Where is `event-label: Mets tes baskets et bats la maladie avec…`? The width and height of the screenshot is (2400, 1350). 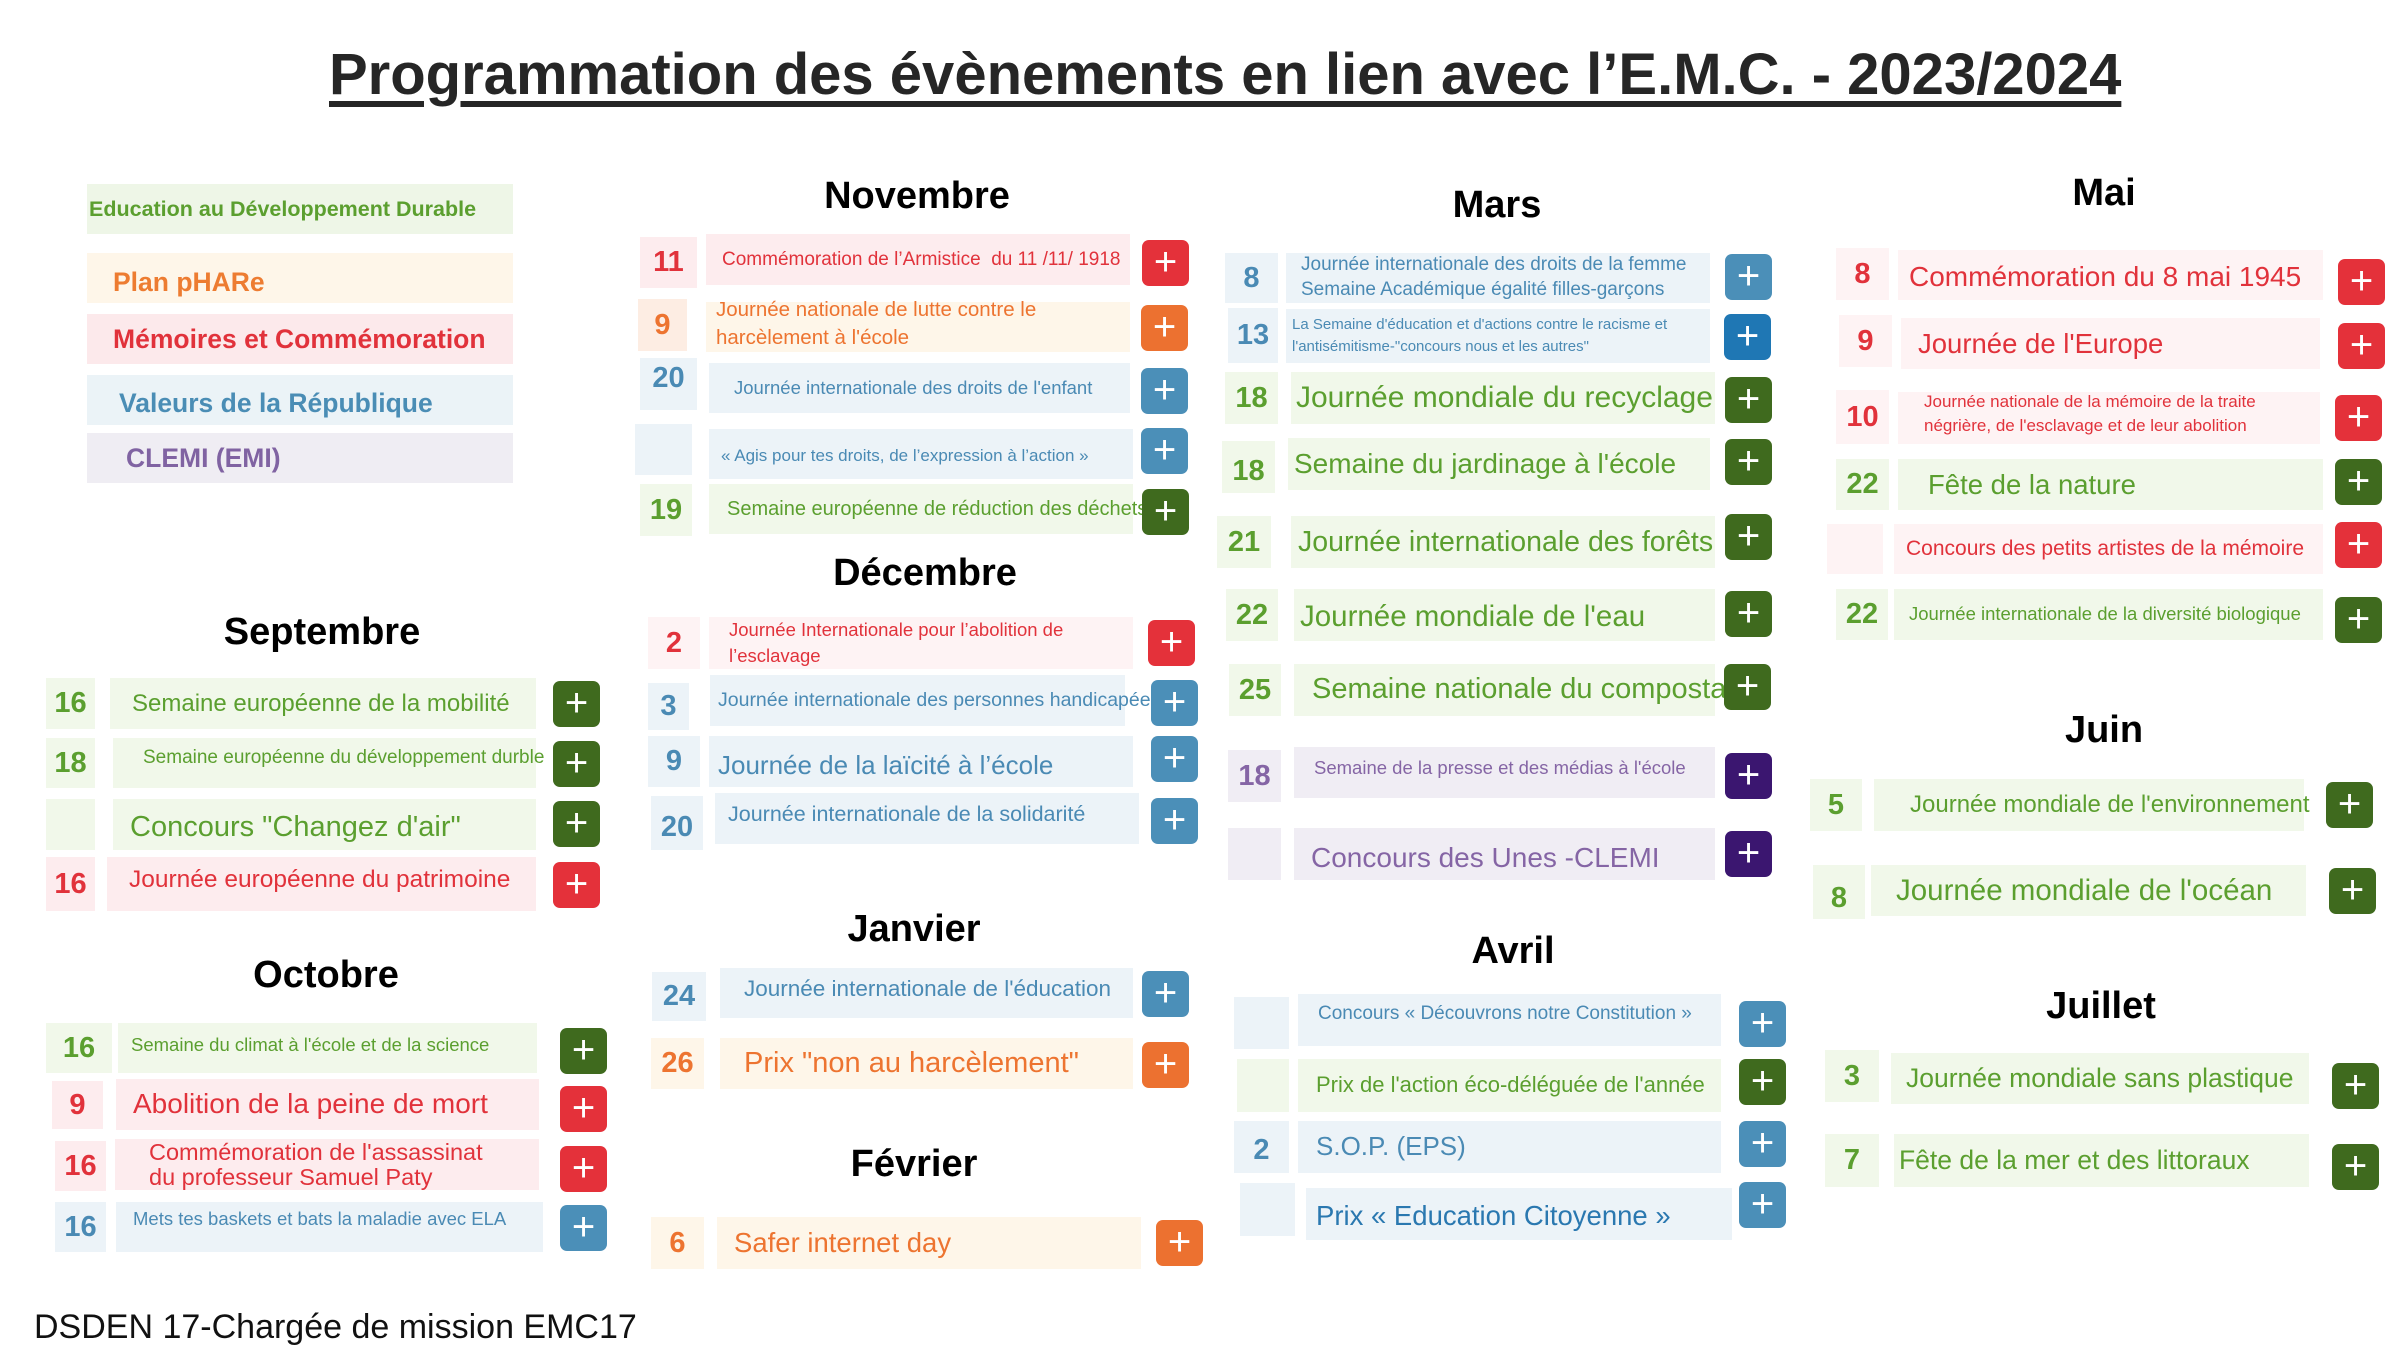
event-label: Mets tes baskets et bats la maladie avec… is located at coordinates (329, 1227).